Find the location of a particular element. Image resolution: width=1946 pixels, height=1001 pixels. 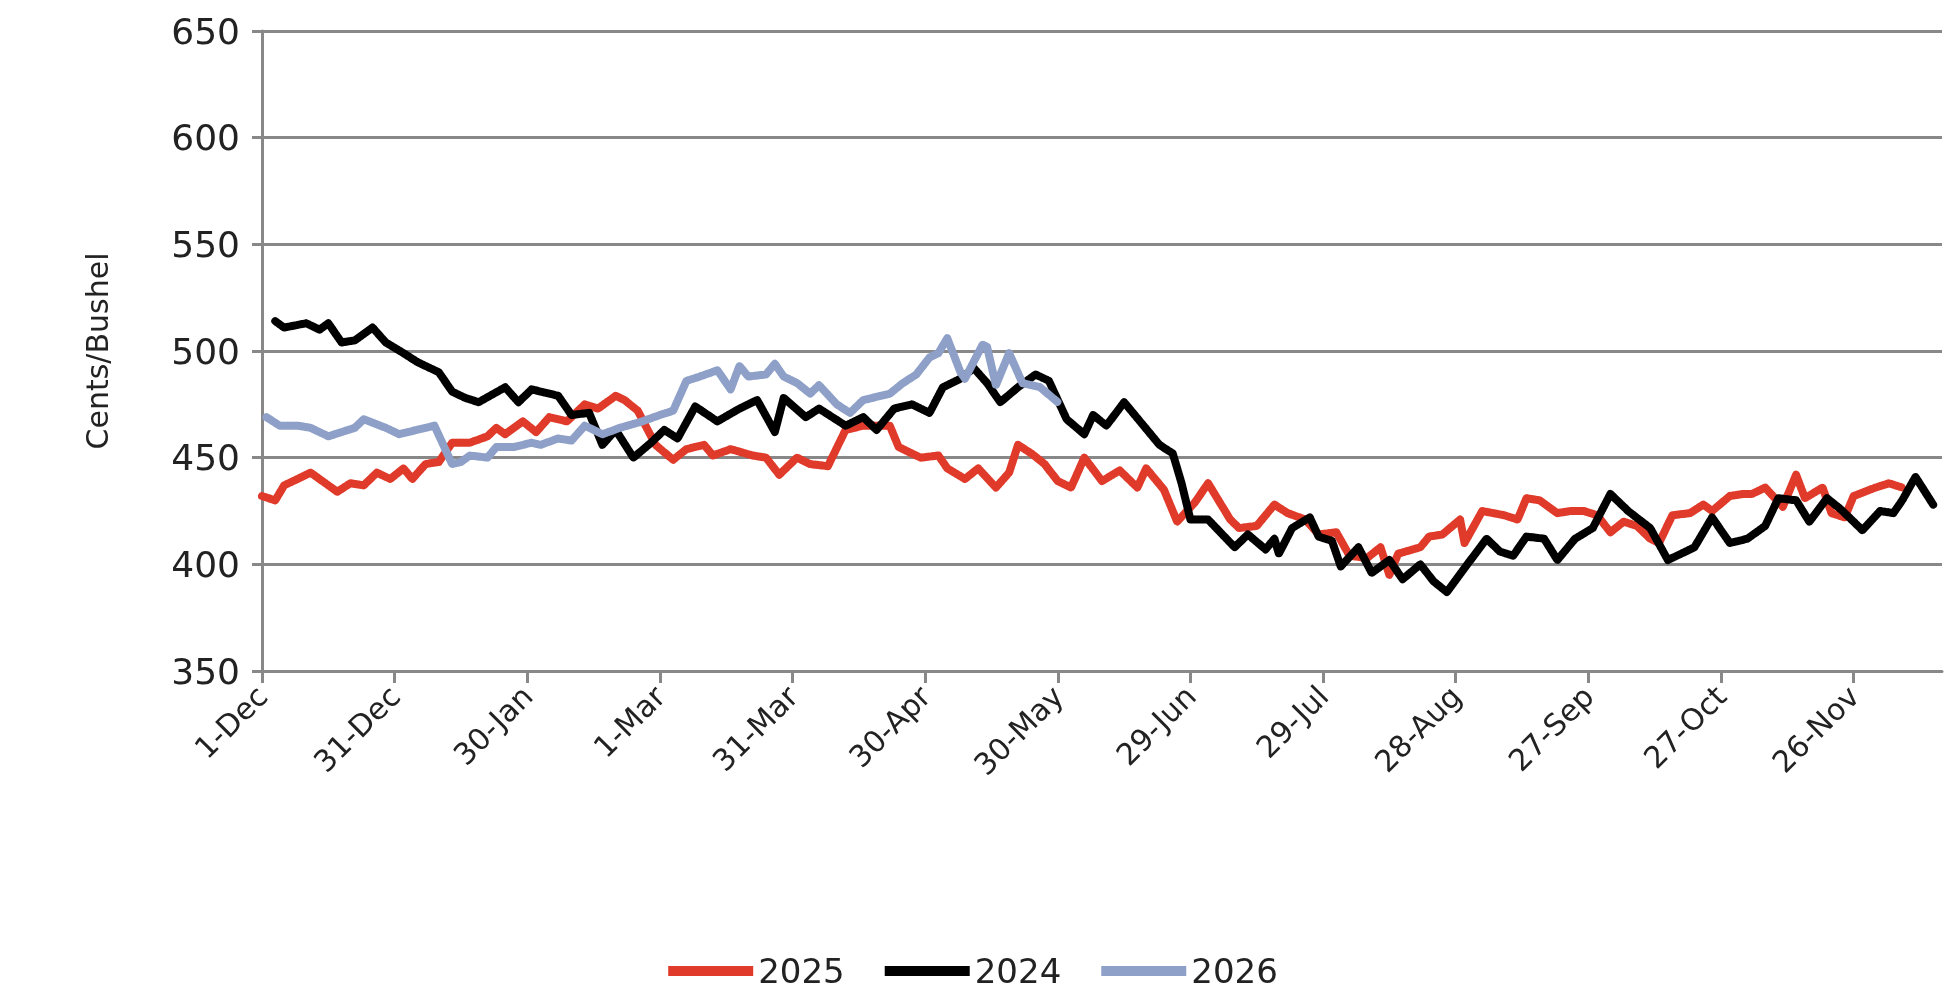

y-tick-label: 600 is located at coordinates (205, 138).